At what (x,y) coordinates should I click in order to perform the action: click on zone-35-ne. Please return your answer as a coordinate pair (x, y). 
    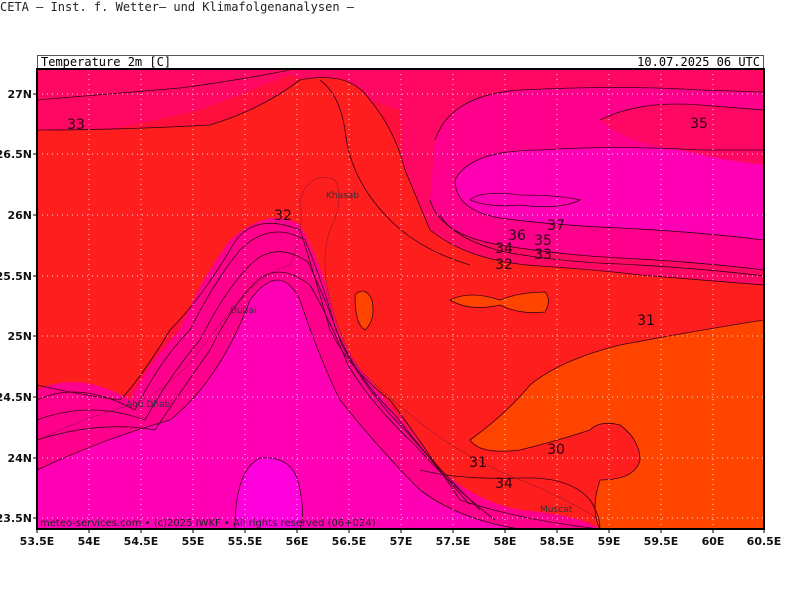
    Looking at the image, I should click on (609, 193).